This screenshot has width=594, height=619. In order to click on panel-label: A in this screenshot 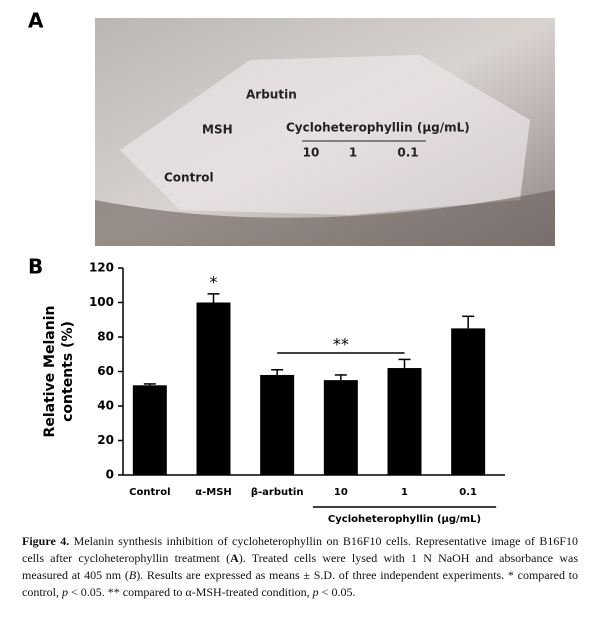, I will do `click(36, 21)`.